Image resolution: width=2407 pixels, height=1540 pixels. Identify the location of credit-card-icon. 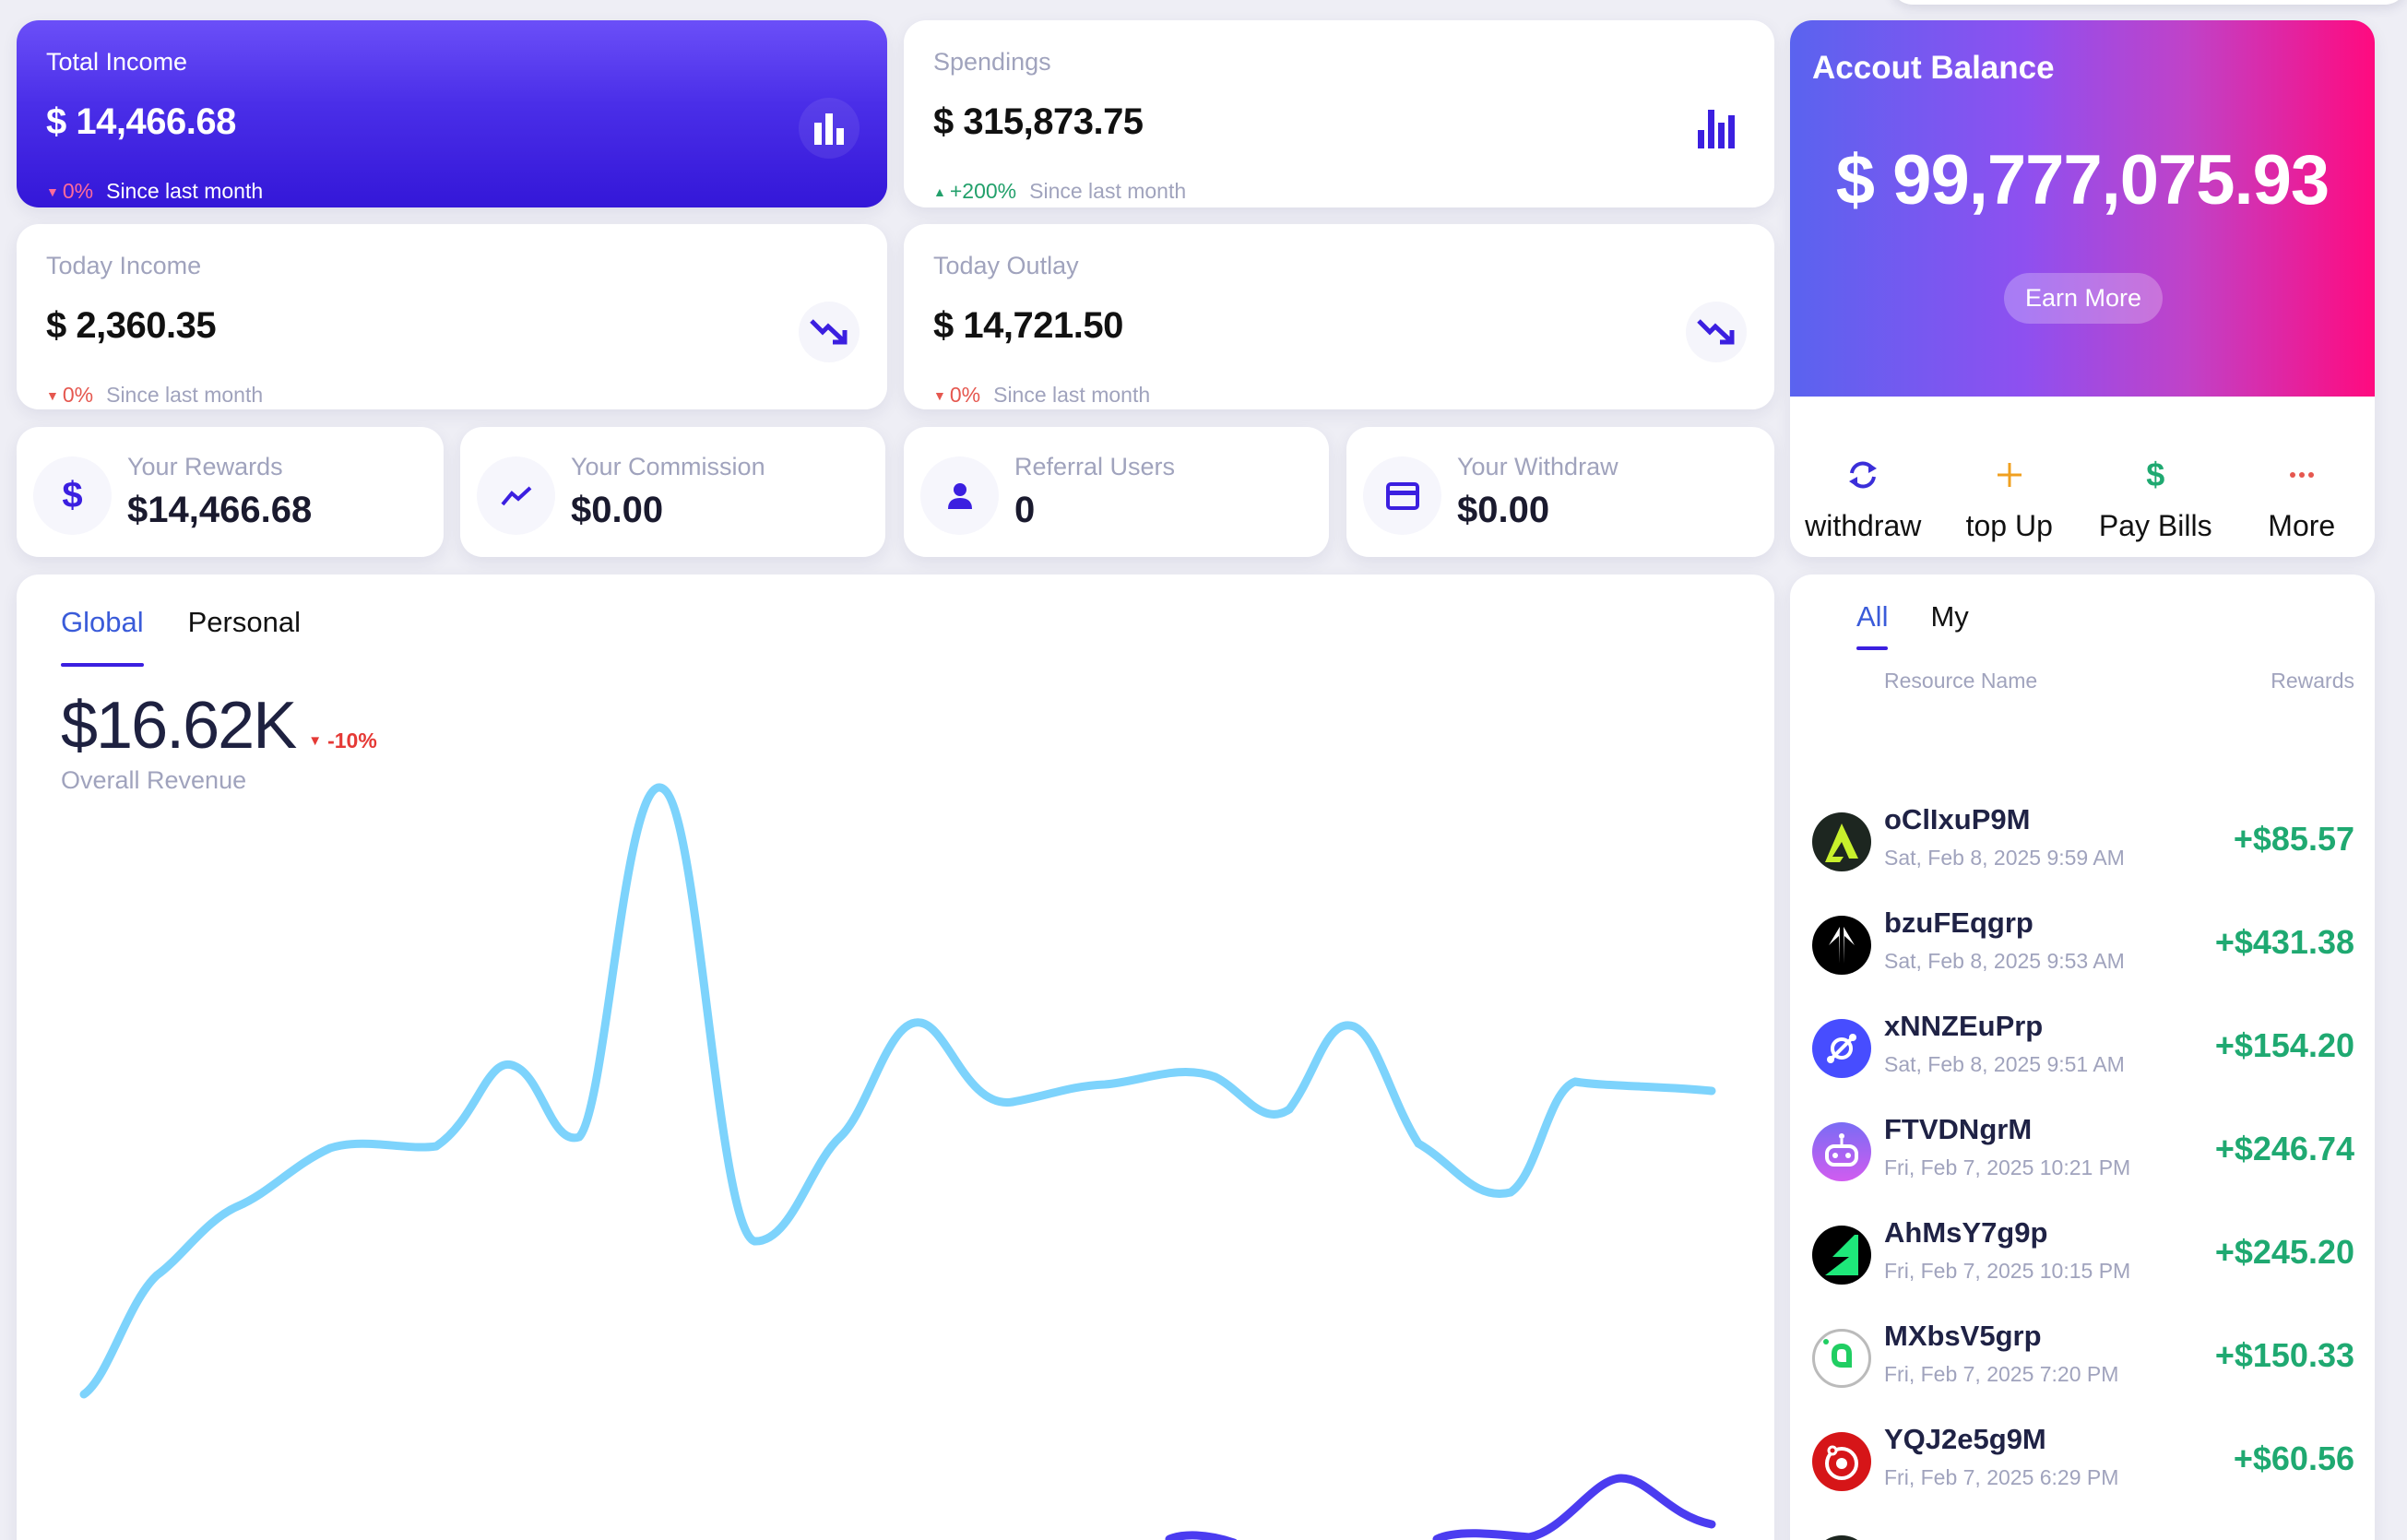
(1402, 496).